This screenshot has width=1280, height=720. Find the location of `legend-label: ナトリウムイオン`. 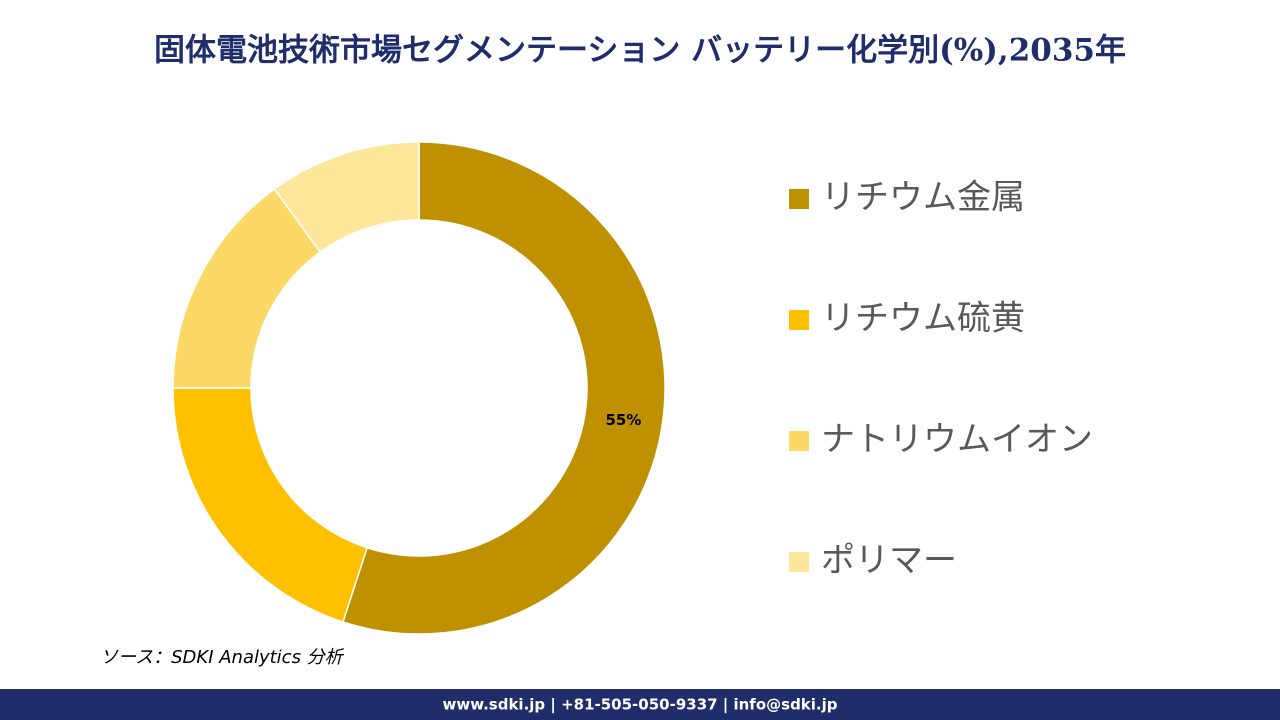

legend-label: ナトリウムイオン is located at coordinates (957, 440).